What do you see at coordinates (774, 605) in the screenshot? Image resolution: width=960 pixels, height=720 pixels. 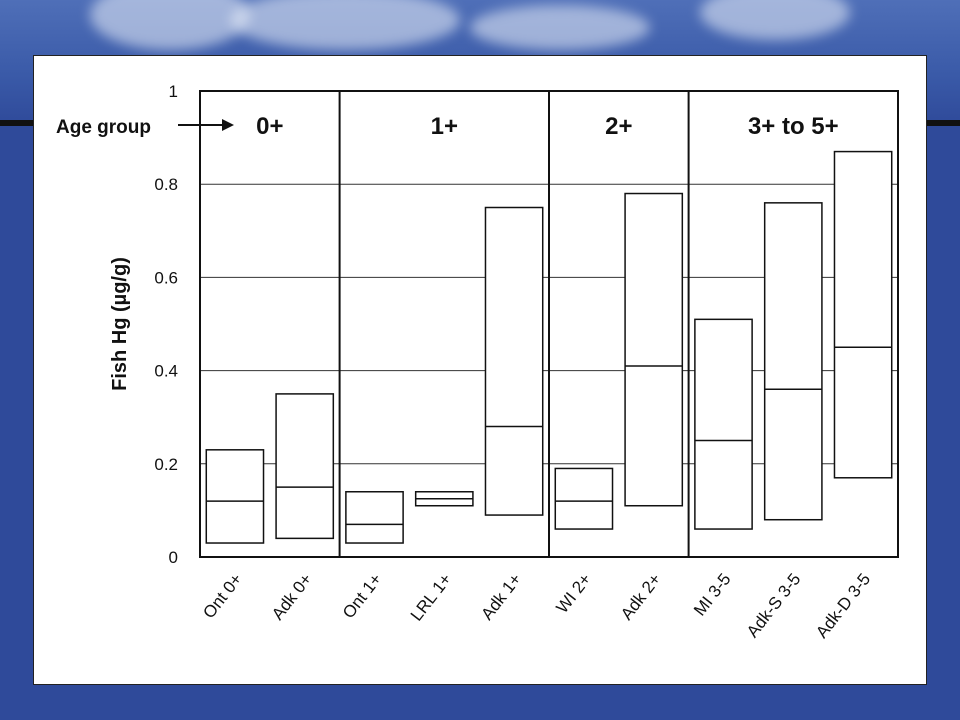 I see `x-tick-label: Adk-S 3-5` at bounding box center [774, 605].